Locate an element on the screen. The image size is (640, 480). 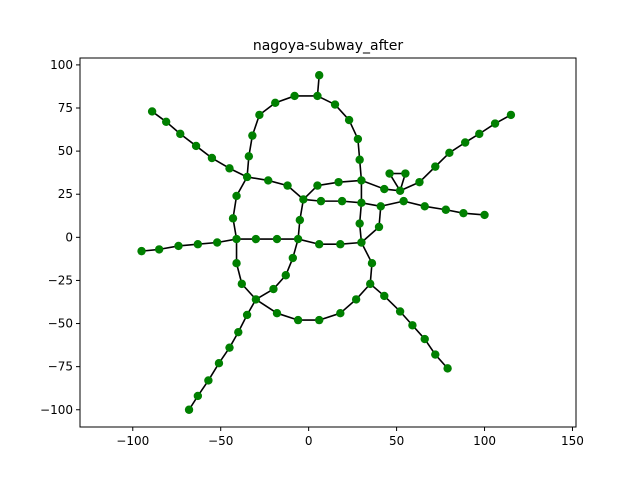
y-tick-label: 75 is located at coordinates (65, 108).